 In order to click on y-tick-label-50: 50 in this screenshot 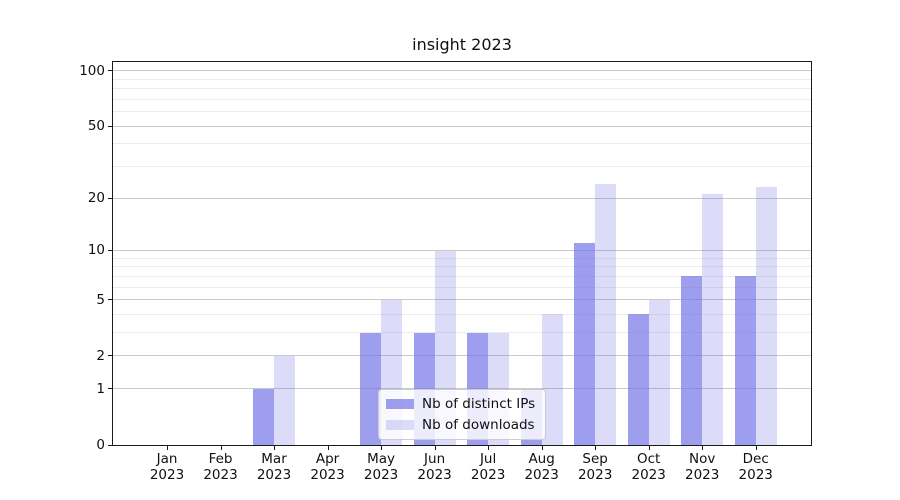, I will do `click(96, 126)`.